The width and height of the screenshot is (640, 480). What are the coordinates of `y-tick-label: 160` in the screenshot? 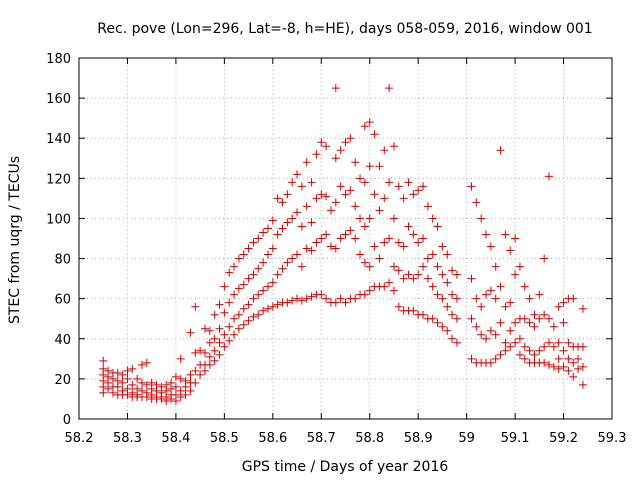 It's located at (58, 99).